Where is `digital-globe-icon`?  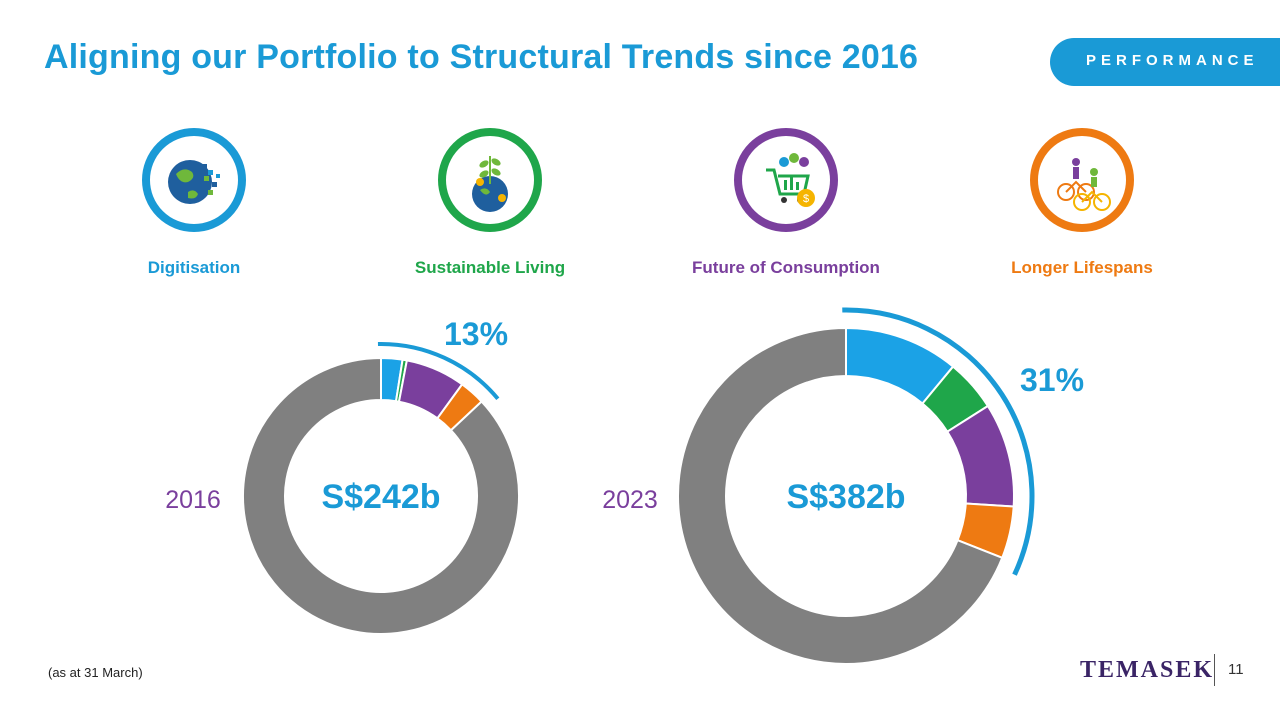
digital-globe-icon is located at coordinates (194, 180).